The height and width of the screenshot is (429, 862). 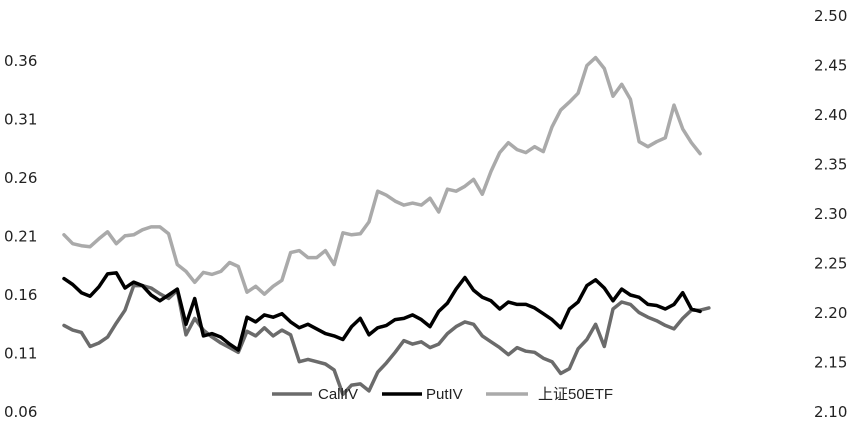 What do you see at coordinates (830, 313) in the screenshot?
I see `right-tick-label: 2.20` at bounding box center [830, 313].